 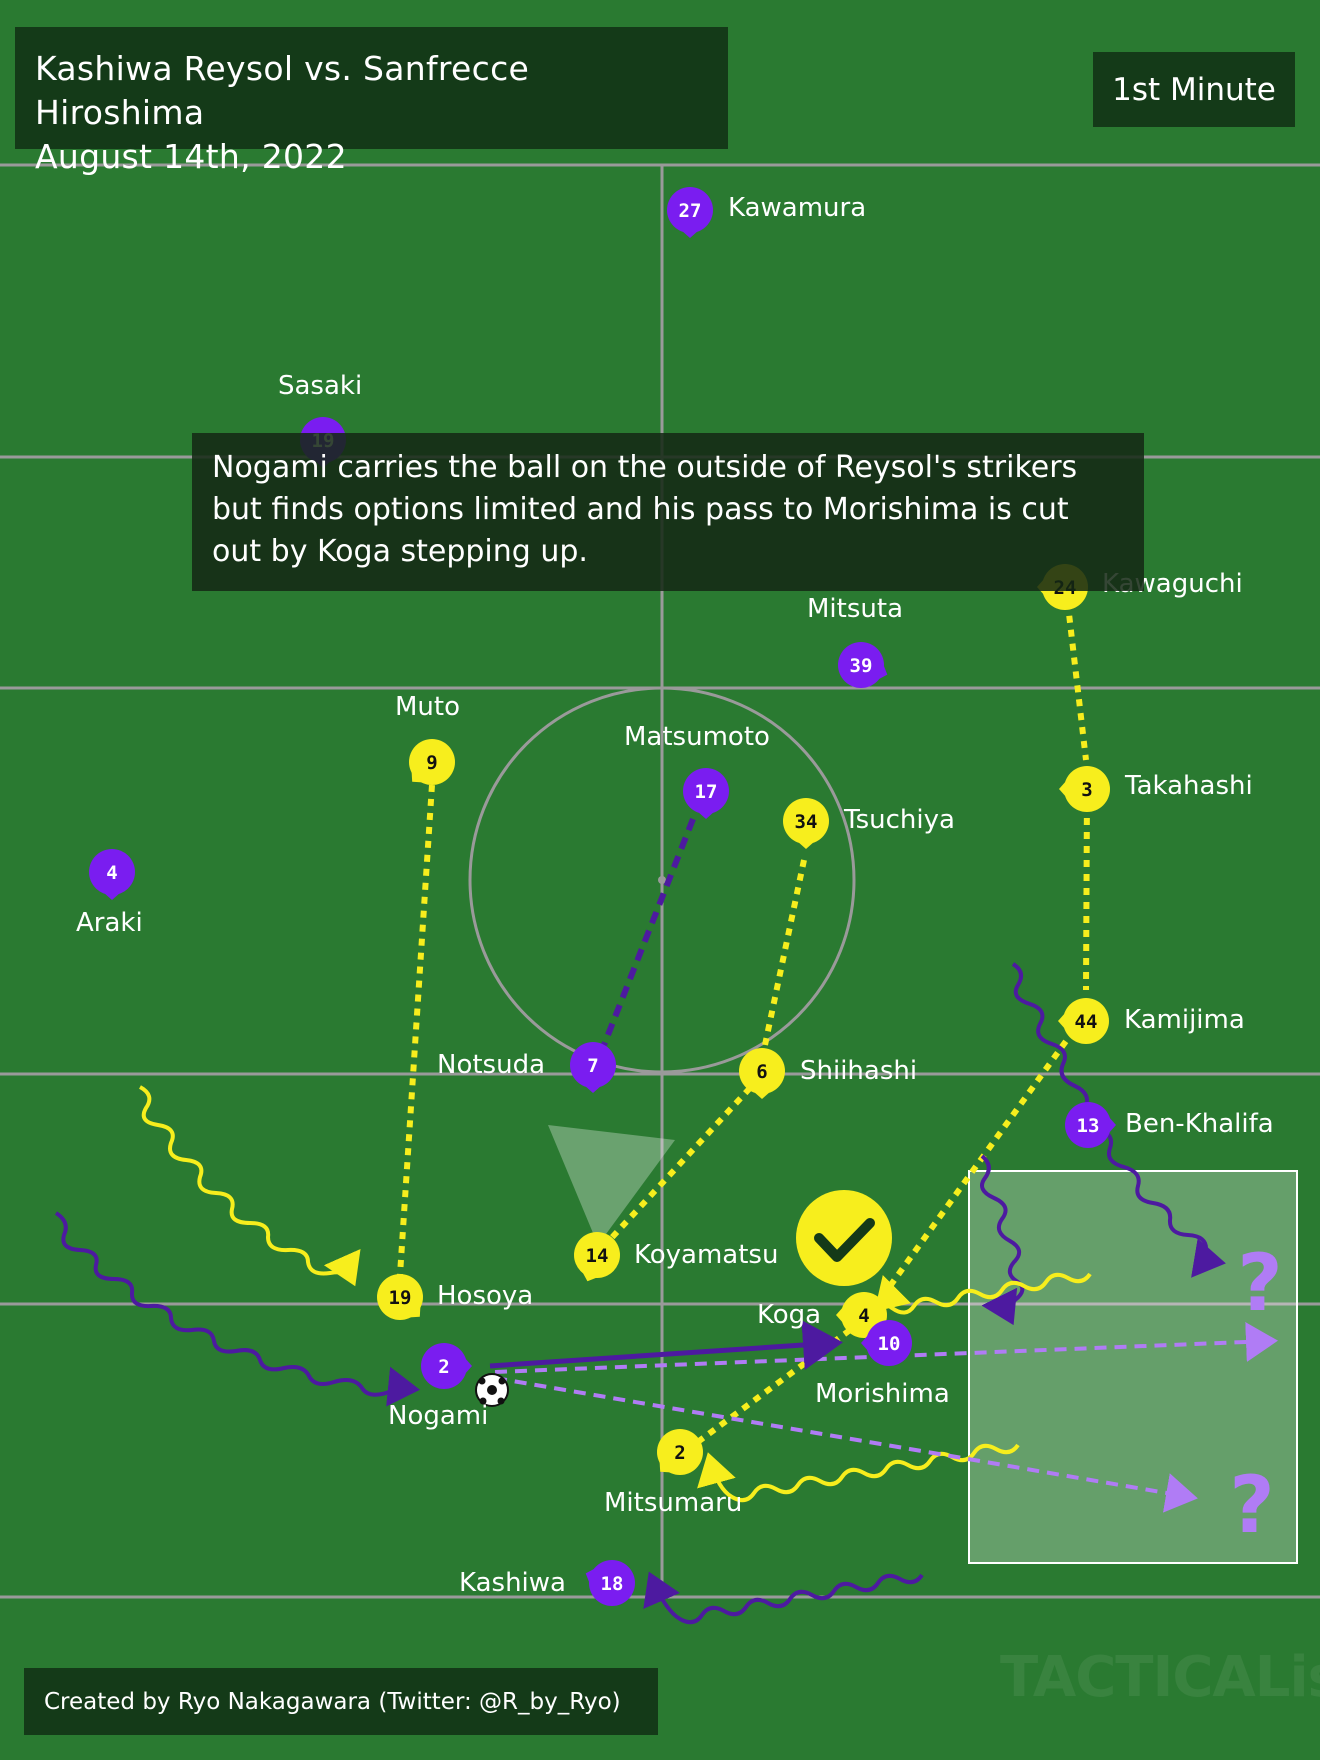 I want to click on minute-label: 1st Minute, so click(x=1194, y=89).